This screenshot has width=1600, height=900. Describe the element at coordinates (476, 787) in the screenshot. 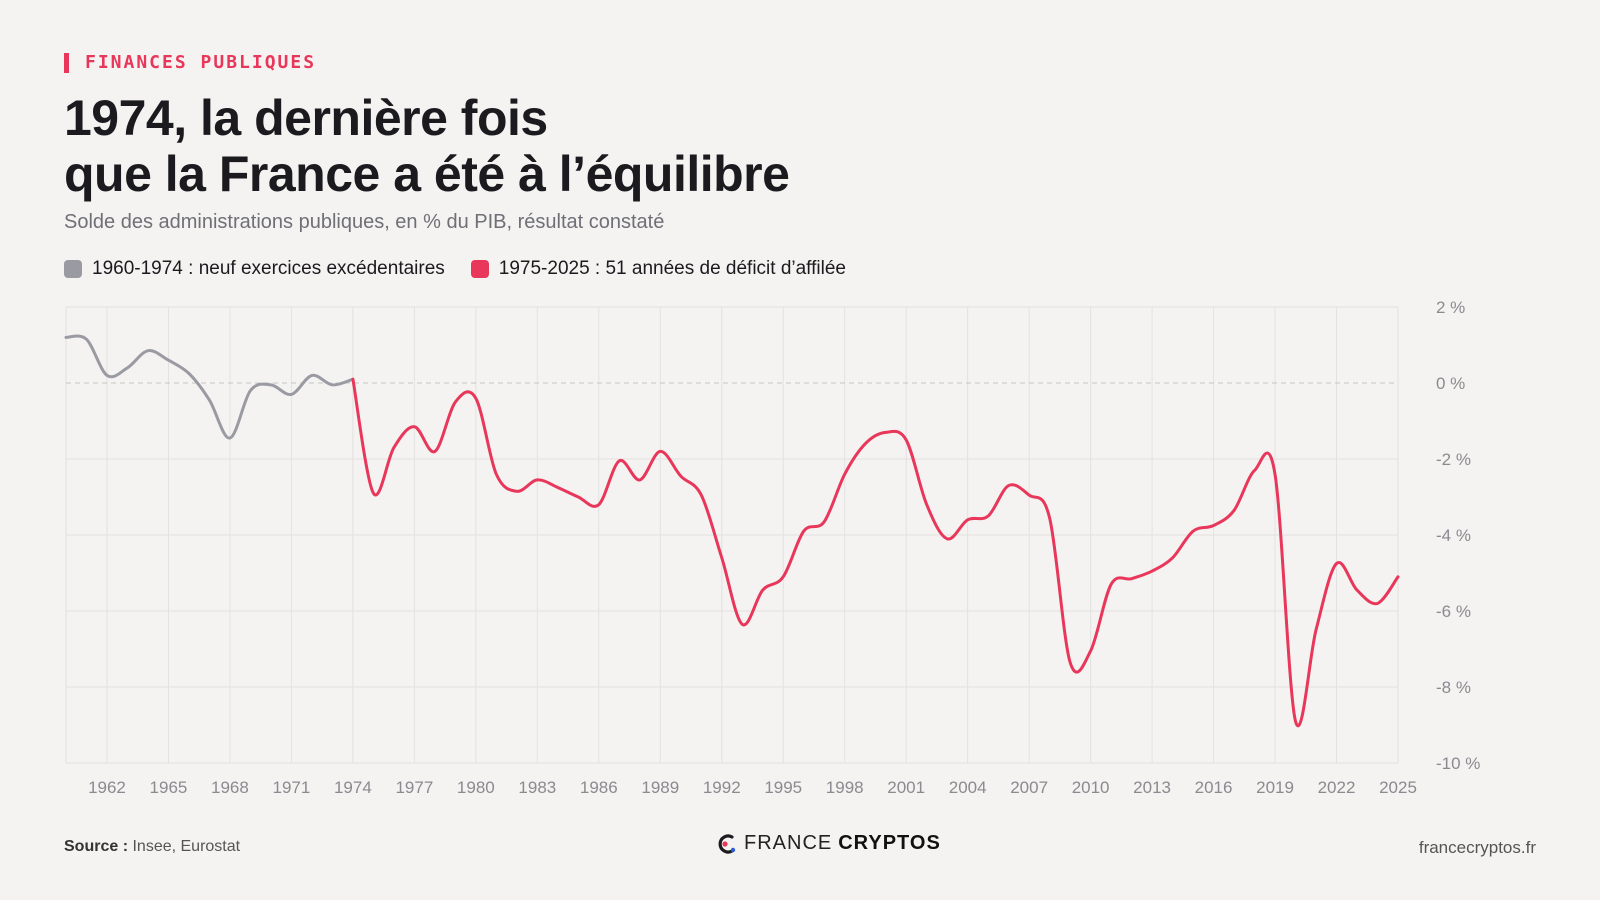

I see `x-tick-label: 1980` at that location.